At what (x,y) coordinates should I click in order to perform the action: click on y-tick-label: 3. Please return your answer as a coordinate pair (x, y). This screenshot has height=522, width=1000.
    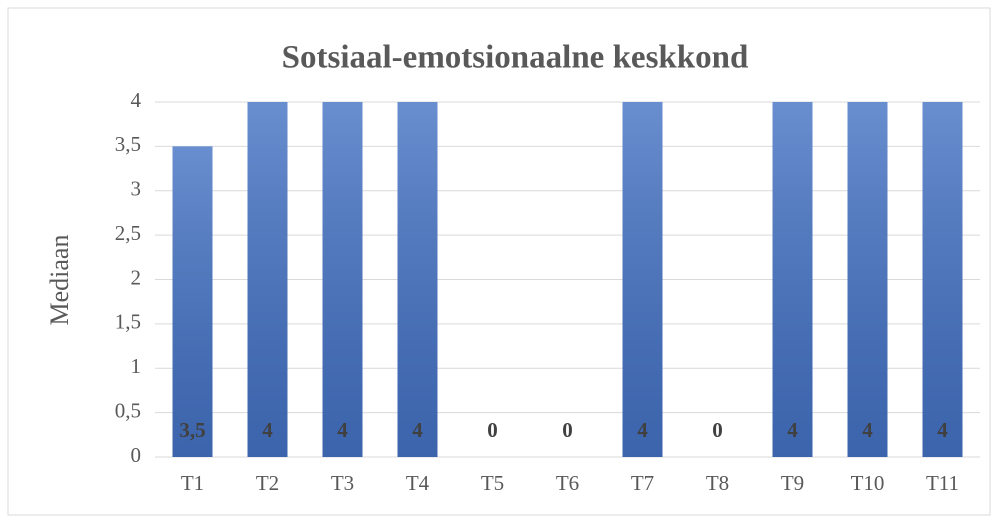
    Looking at the image, I should click on (136, 189).